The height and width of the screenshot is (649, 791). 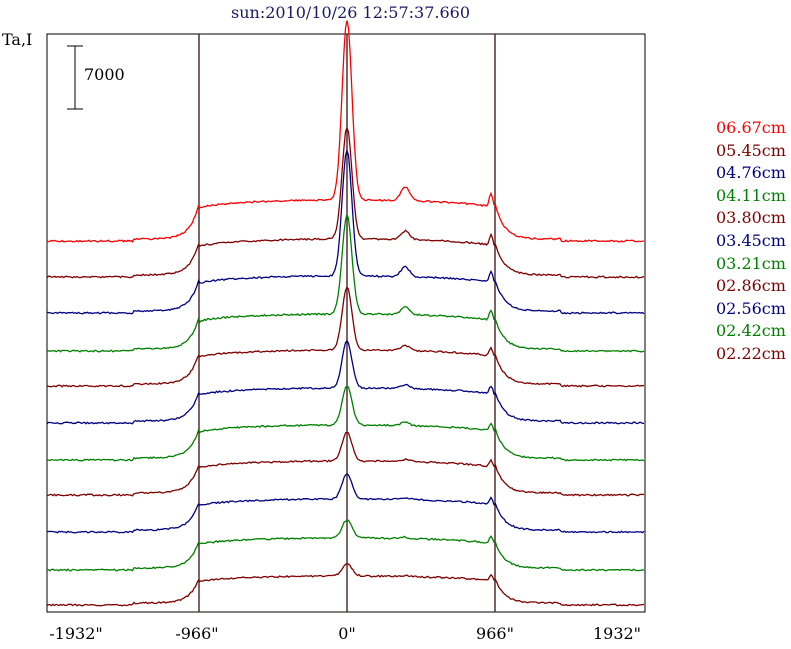 I want to click on legend-entry: 02.22cm, so click(x=751, y=353).